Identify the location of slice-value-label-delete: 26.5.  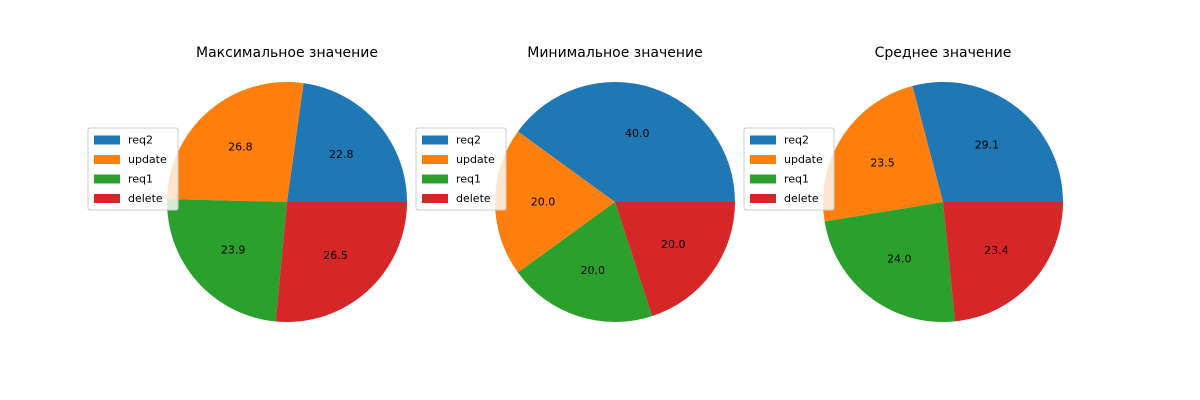
(335, 255).